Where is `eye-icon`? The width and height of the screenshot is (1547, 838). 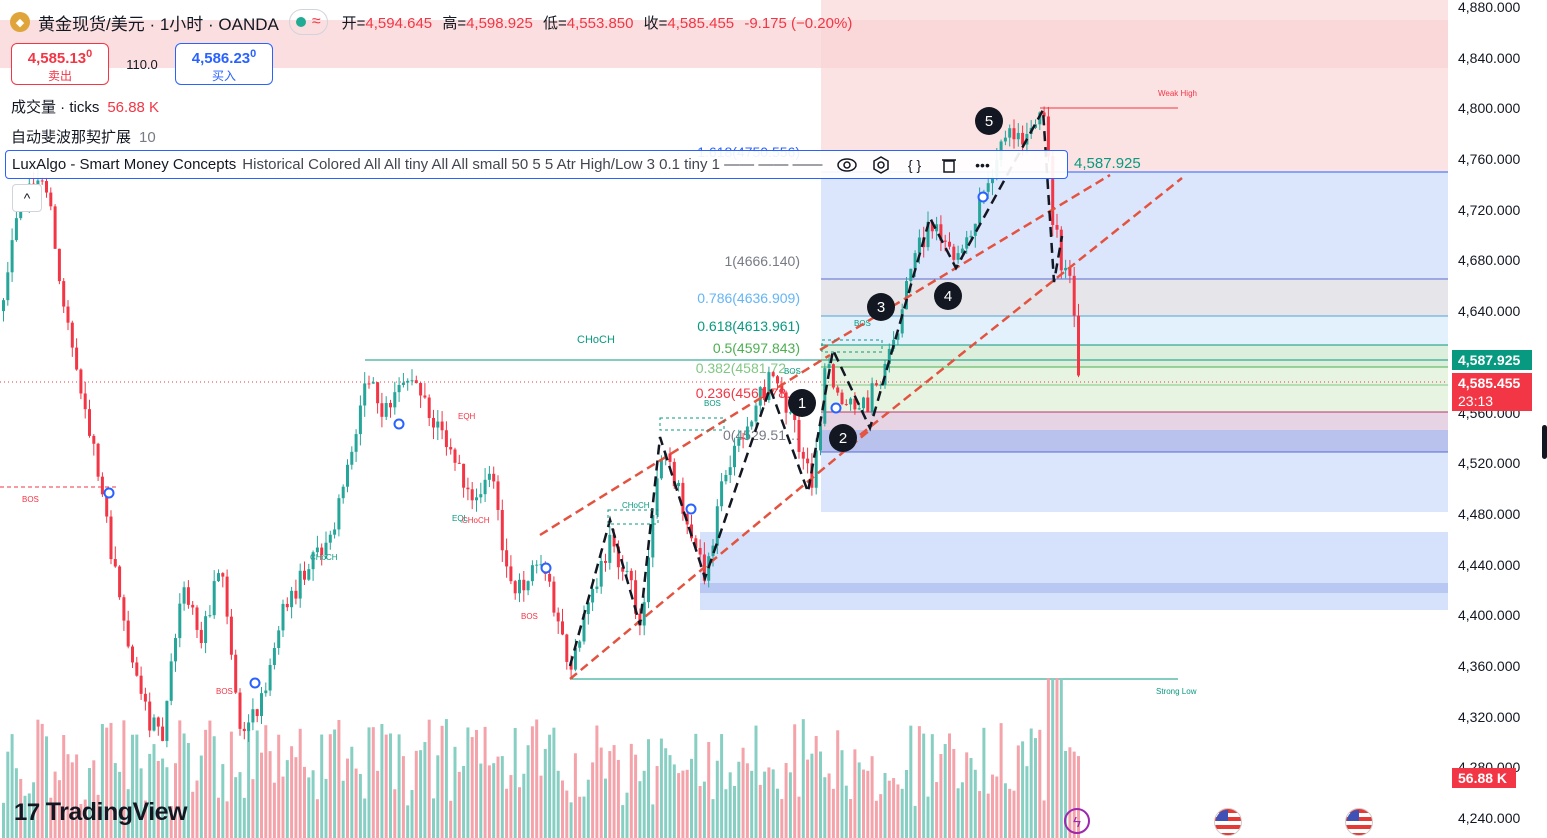
eye-icon is located at coordinates (846, 165).